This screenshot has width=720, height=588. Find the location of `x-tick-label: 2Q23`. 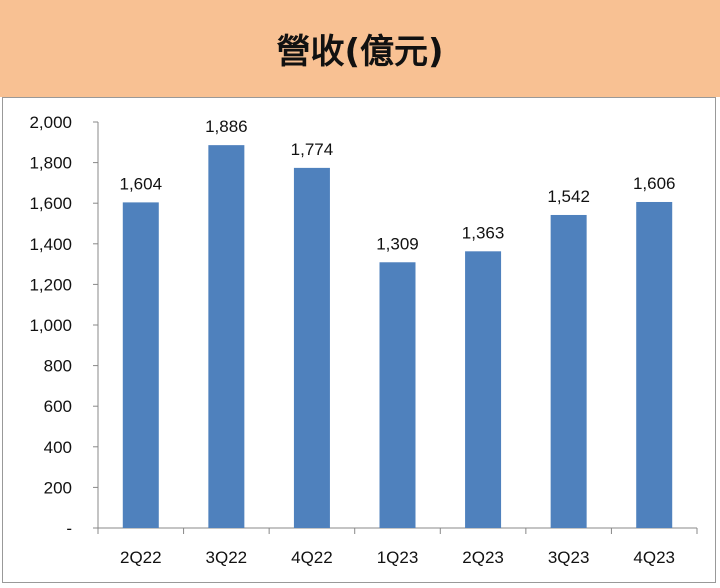

x-tick-label: 2Q23 is located at coordinates (483, 557).